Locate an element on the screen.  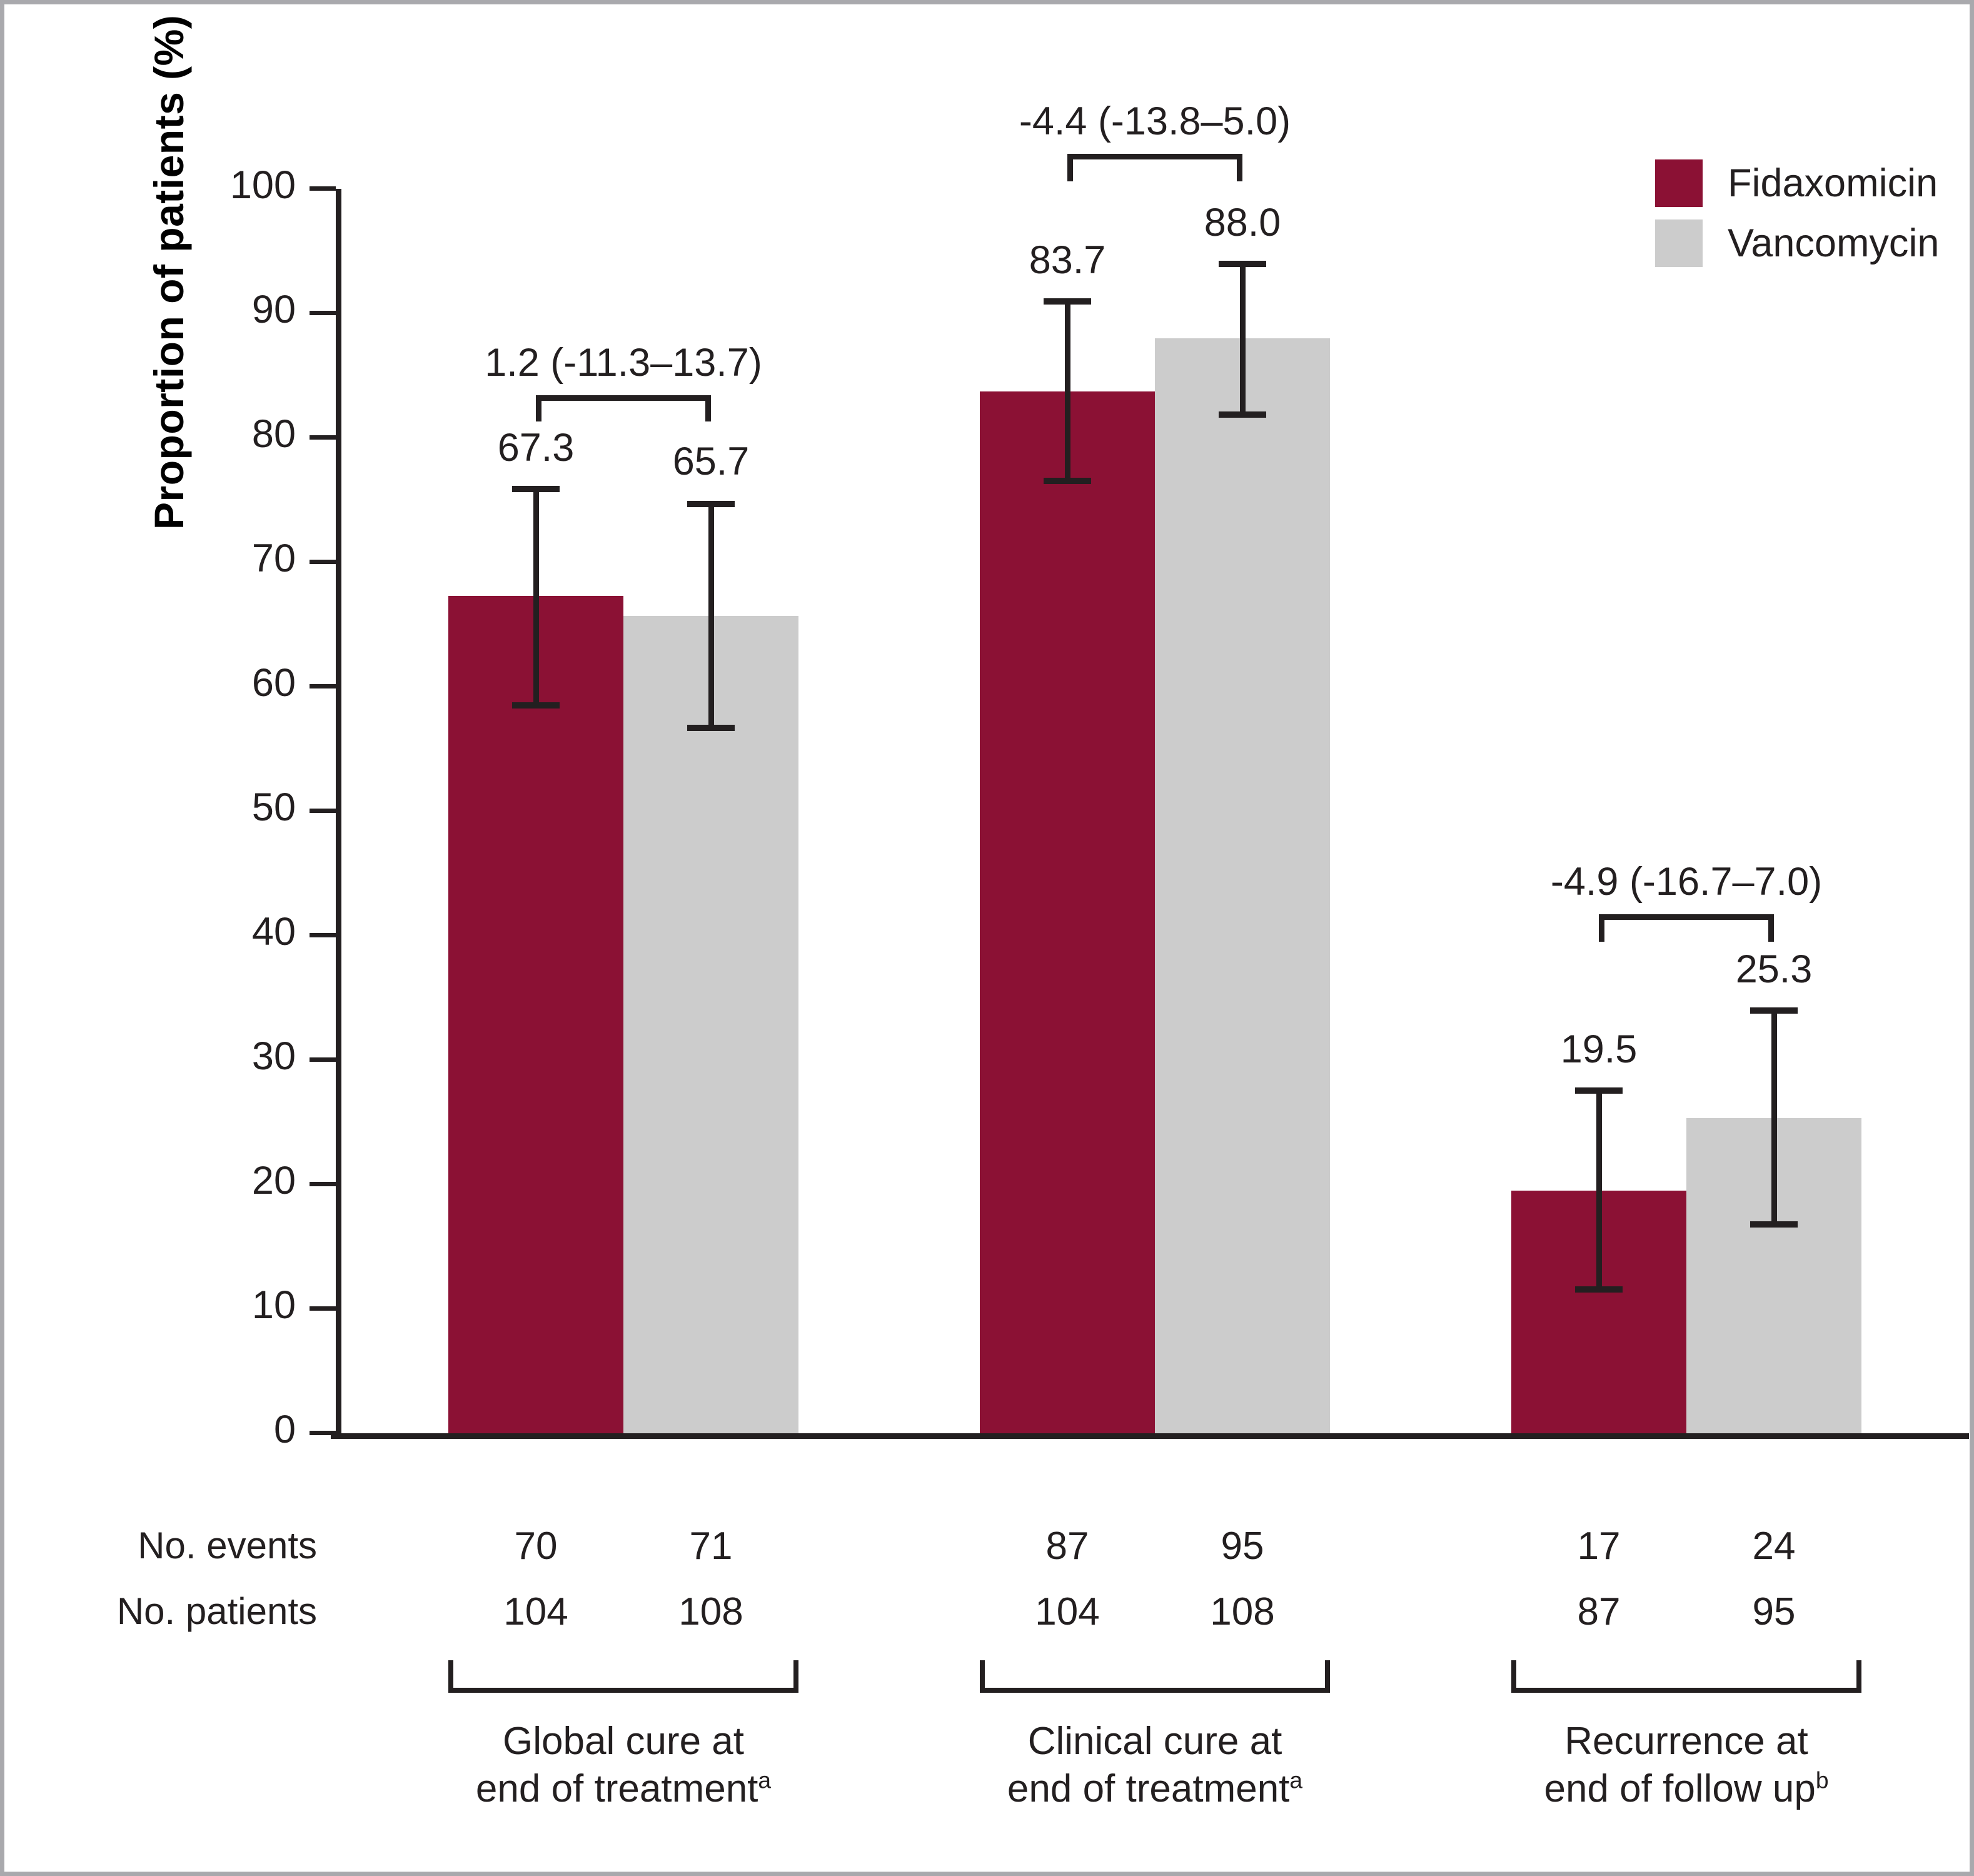
group-label-recurrence-line1: Recurrence at is located at coordinates (1686, 1741).